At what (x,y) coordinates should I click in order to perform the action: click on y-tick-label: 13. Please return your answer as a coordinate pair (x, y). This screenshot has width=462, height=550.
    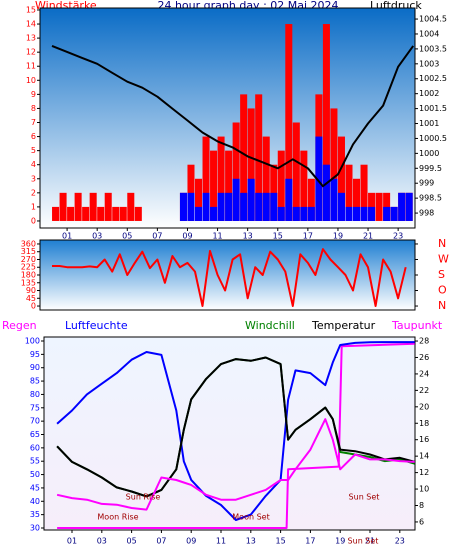
    Looking at the image, I should click on (31, 38).